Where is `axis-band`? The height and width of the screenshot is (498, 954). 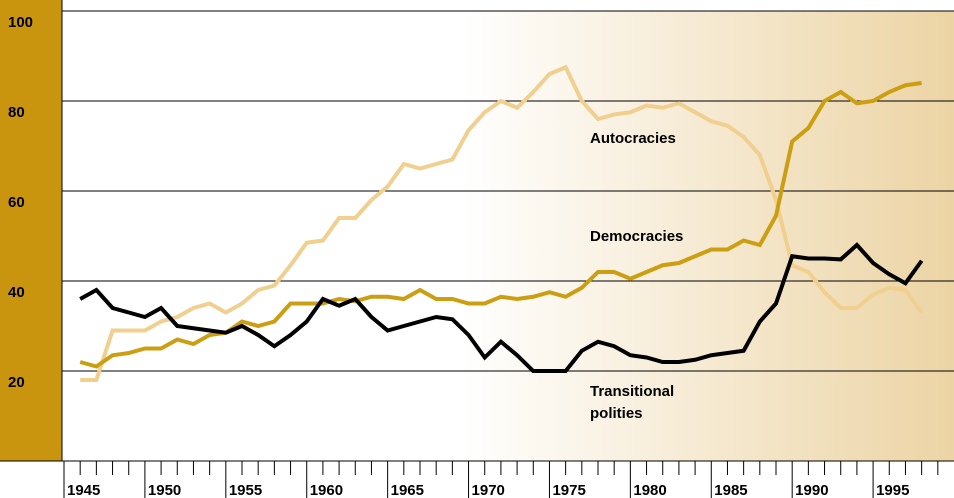 axis-band is located at coordinates (31, 230).